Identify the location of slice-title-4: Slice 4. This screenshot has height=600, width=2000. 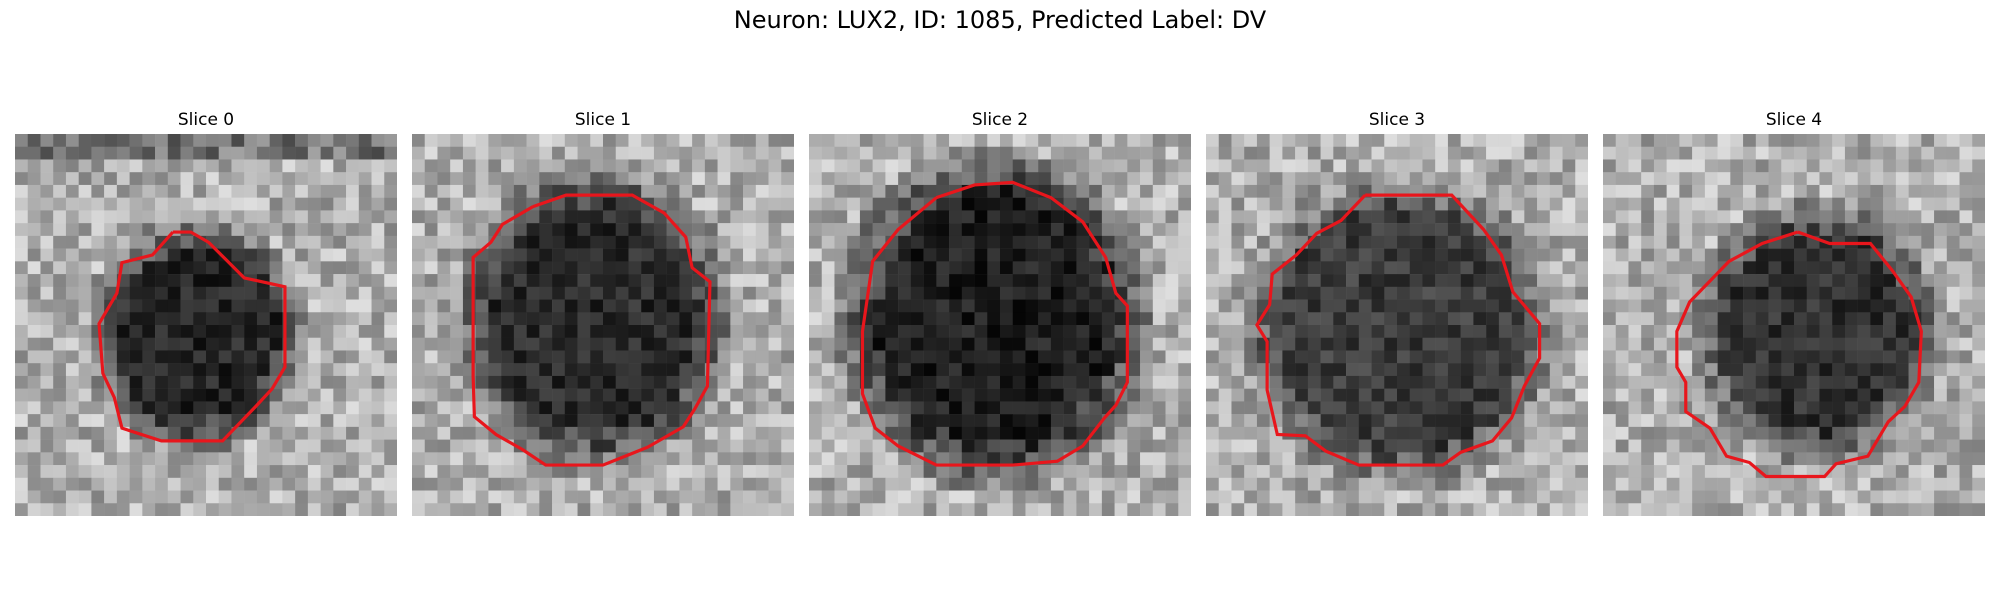
(1794, 120).